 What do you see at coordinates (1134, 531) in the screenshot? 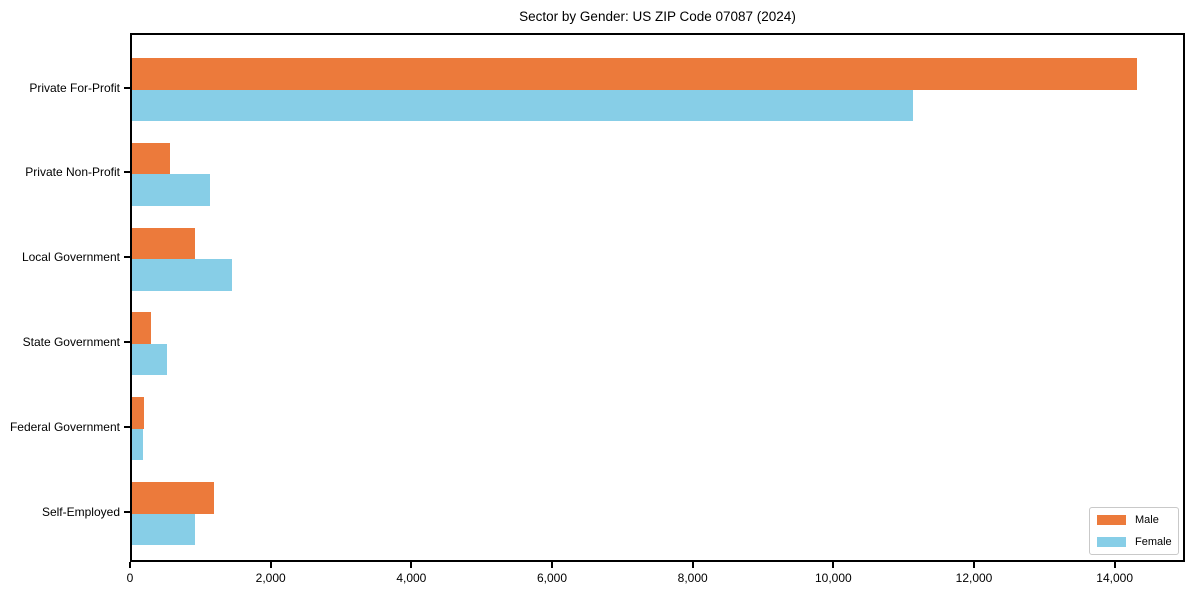
I see `legend: Male Female` at bounding box center [1134, 531].